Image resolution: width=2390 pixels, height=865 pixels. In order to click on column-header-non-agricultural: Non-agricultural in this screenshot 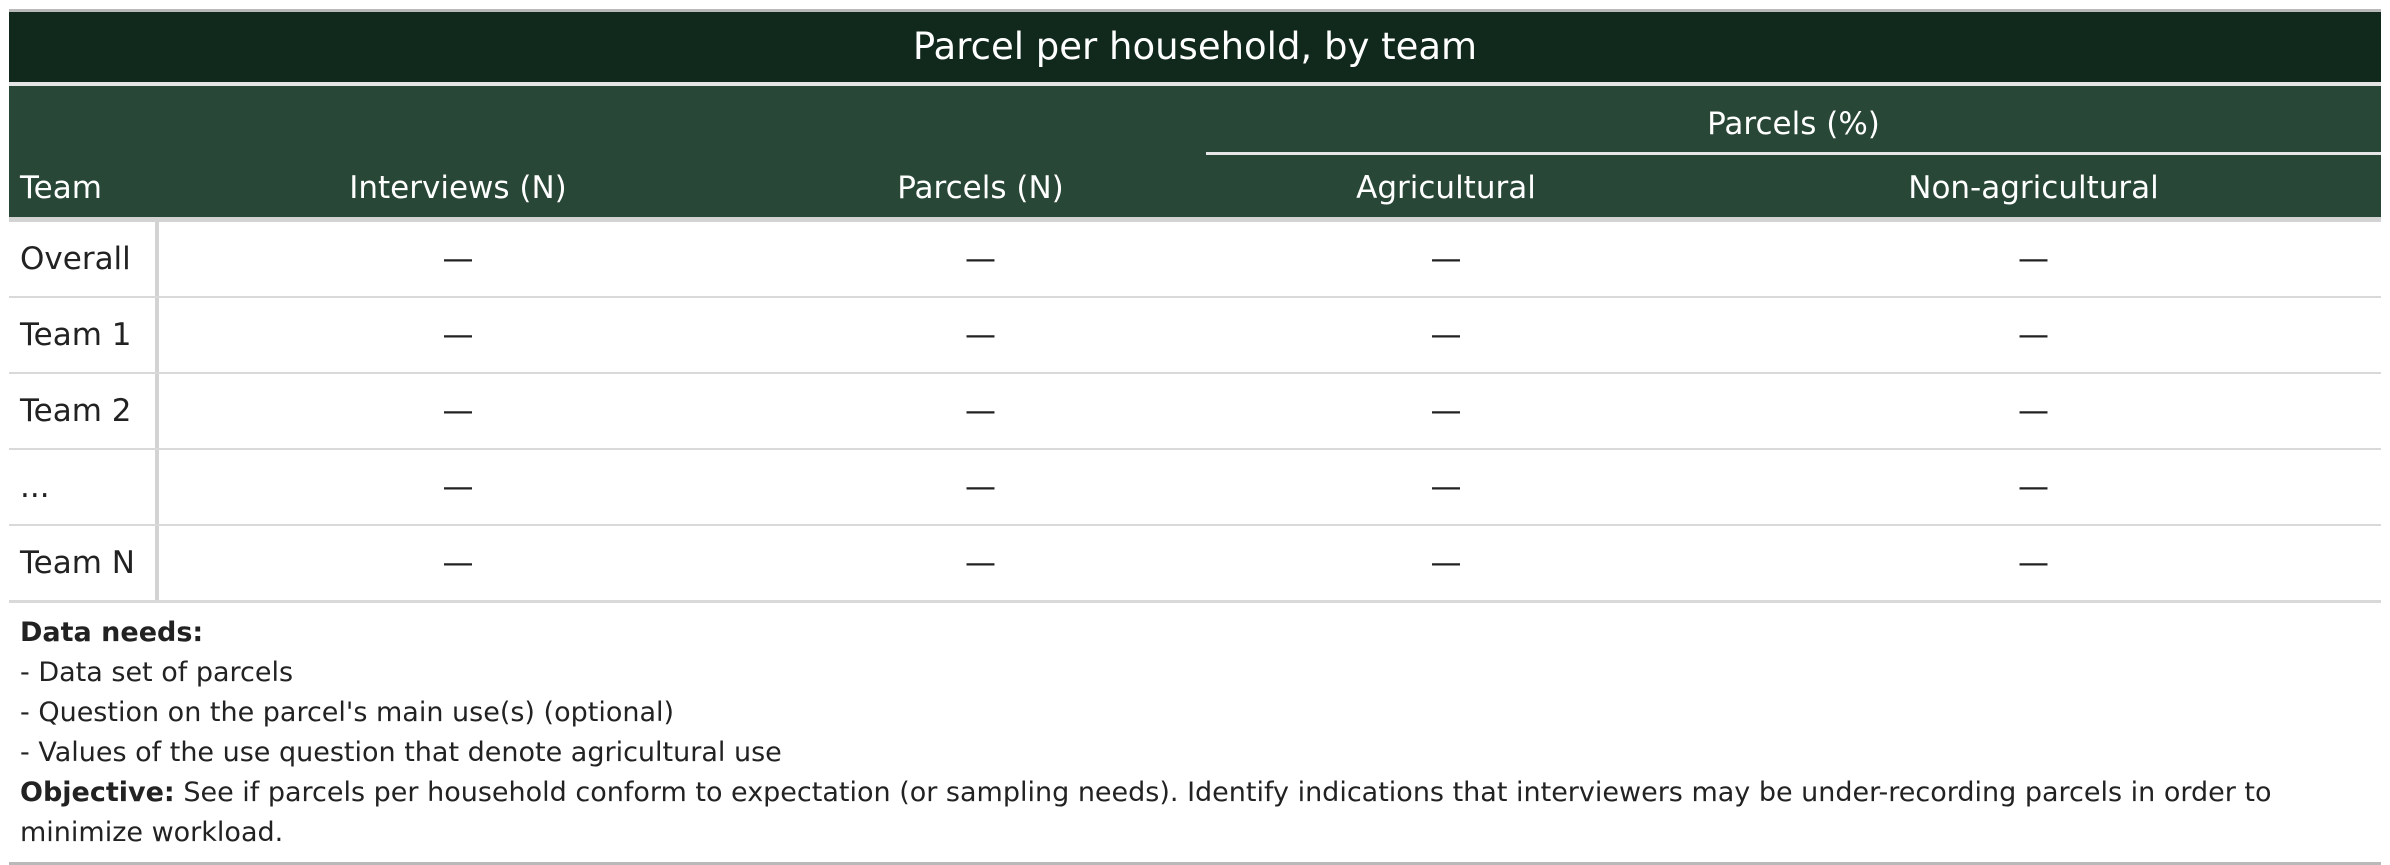, I will do `click(2033, 188)`.